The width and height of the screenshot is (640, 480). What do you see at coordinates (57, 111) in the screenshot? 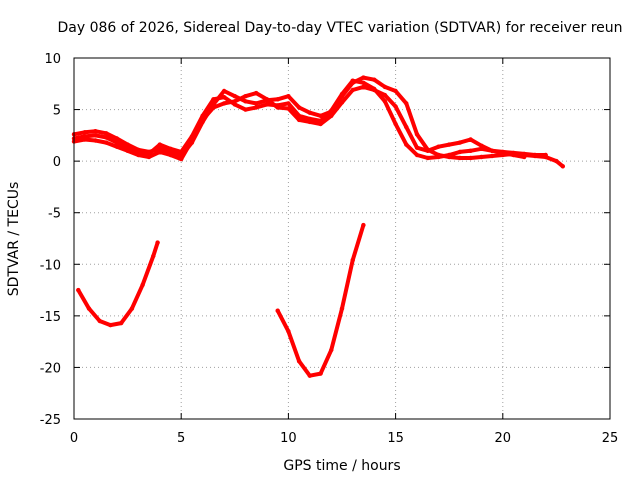
I see `y-tick-label: 5` at bounding box center [57, 111].